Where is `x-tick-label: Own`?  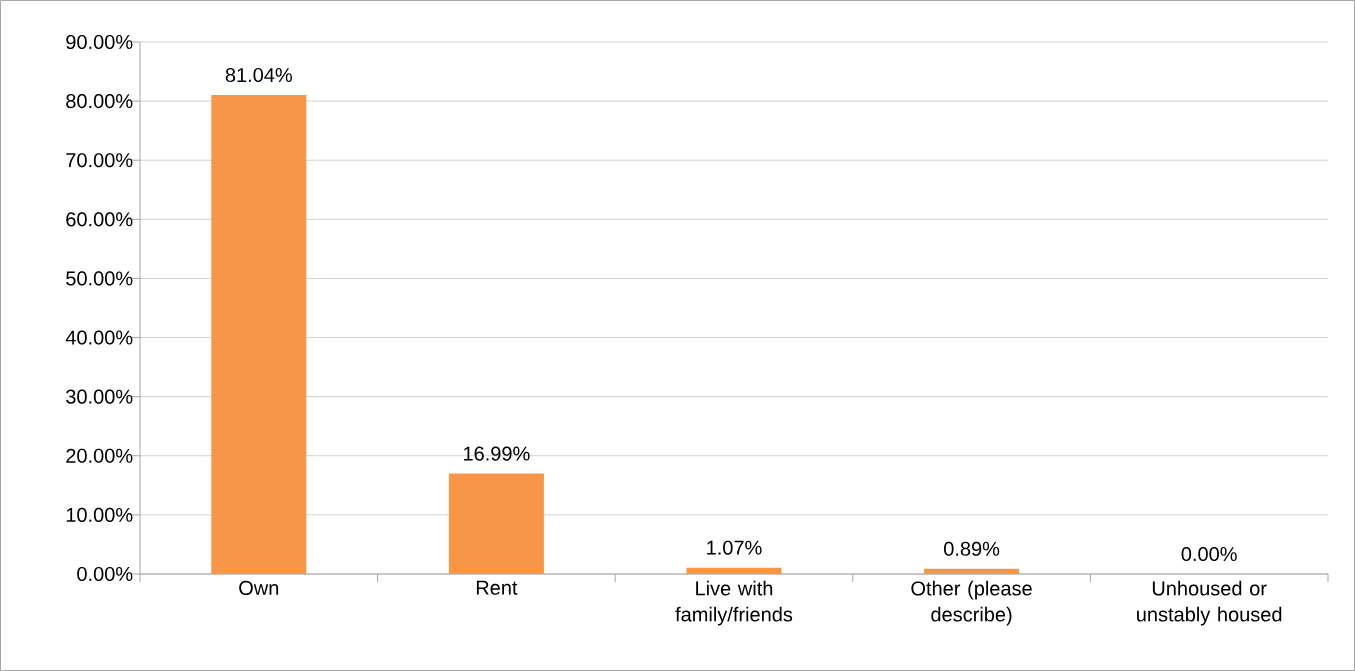 x-tick-label: Own is located at coordinates (259, 587).